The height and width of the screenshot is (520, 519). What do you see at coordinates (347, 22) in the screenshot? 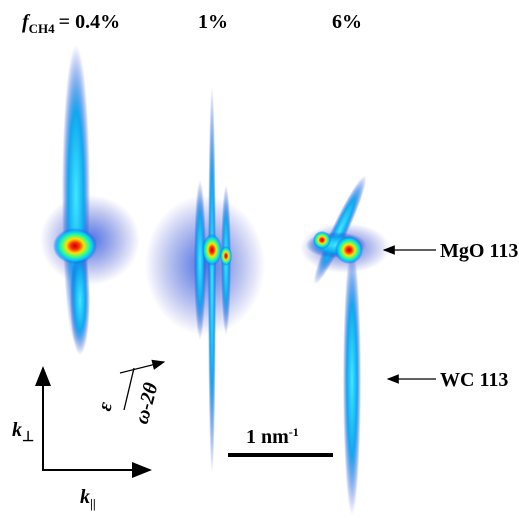
I see `panel-label: 6%` at bounding box center [347, 22].